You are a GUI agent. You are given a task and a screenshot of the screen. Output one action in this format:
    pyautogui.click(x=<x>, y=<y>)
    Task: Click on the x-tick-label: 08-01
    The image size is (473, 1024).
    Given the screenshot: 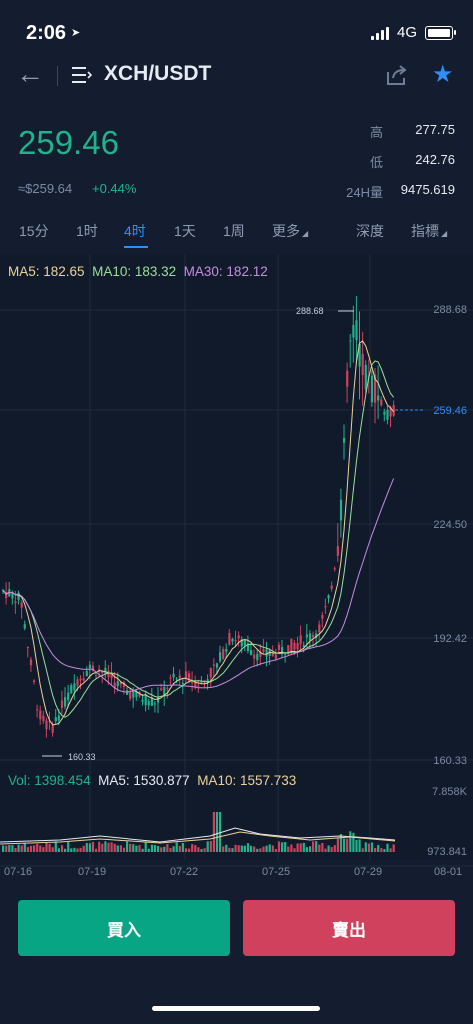 What is the action you would take?
    pyautogui.click(x=448, y=872)
    